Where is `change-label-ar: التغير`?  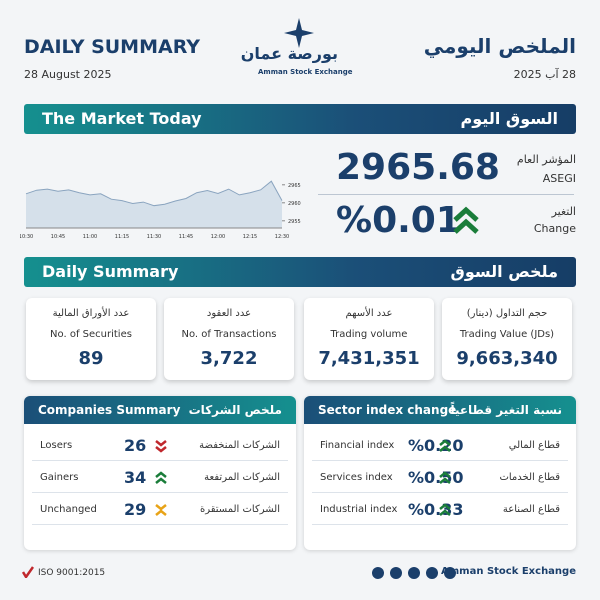 change-label-ar: التغير is located at coordinates (563, 211).